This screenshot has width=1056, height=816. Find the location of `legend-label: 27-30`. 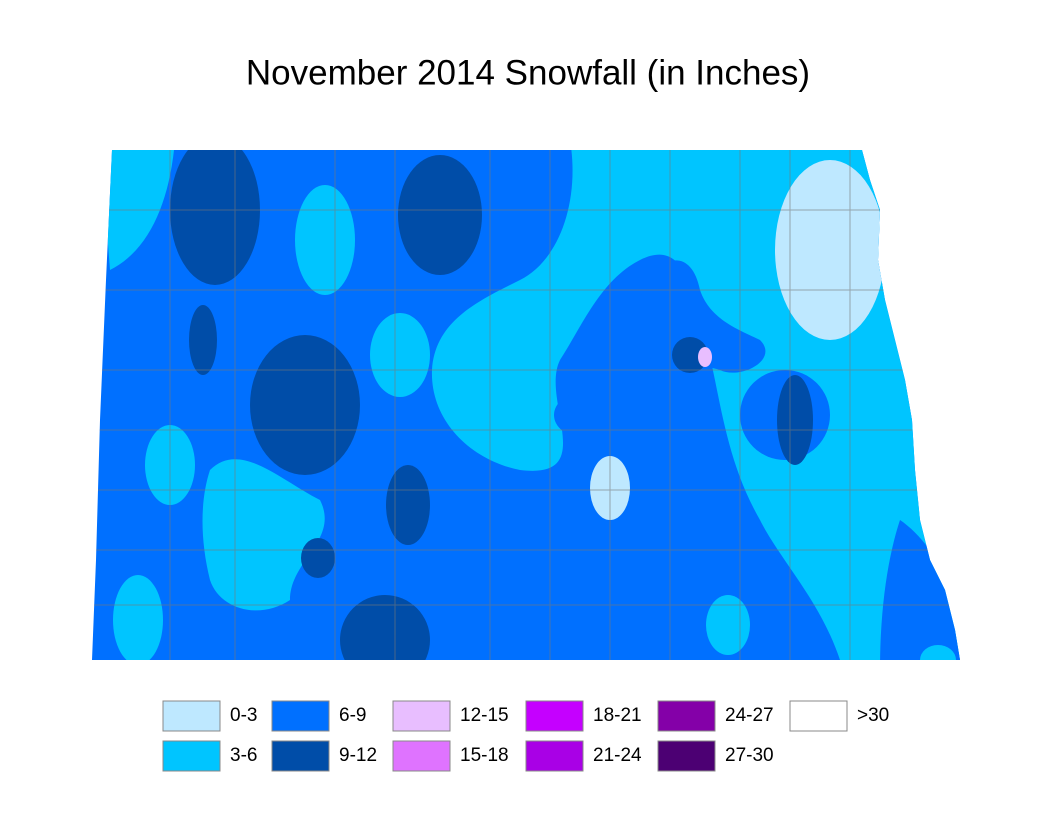

legend-label: 27-30 is located at coordinates (749, 755).